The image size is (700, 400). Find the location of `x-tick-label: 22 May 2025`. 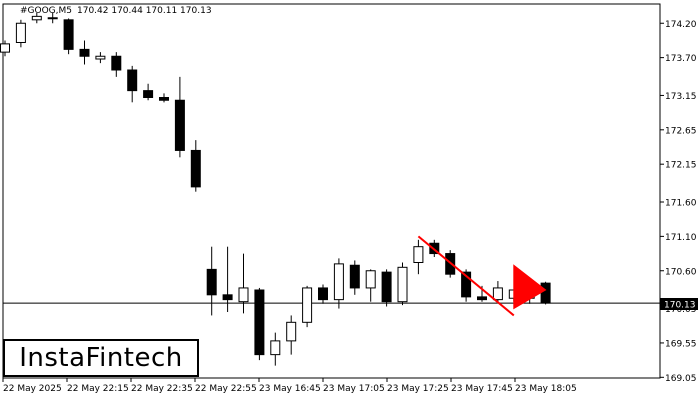

x-tick-label: 22 May 2025 is located at coordinates (32, 389).